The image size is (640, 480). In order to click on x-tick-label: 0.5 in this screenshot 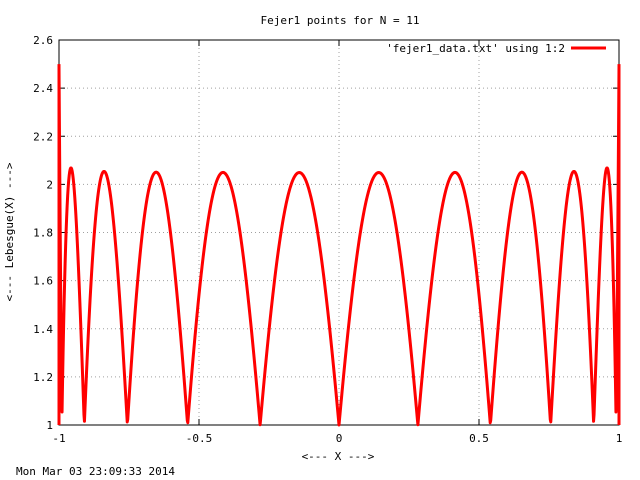, I will do `click(479, 438)`.